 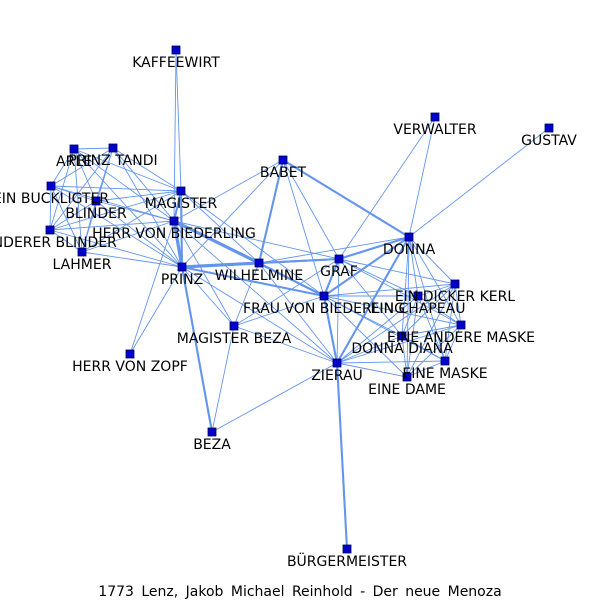 What do you see at coordinates (274, 397) in the screenshot?
I see `edge-zierau-beza` at bounding box center [274, 397].